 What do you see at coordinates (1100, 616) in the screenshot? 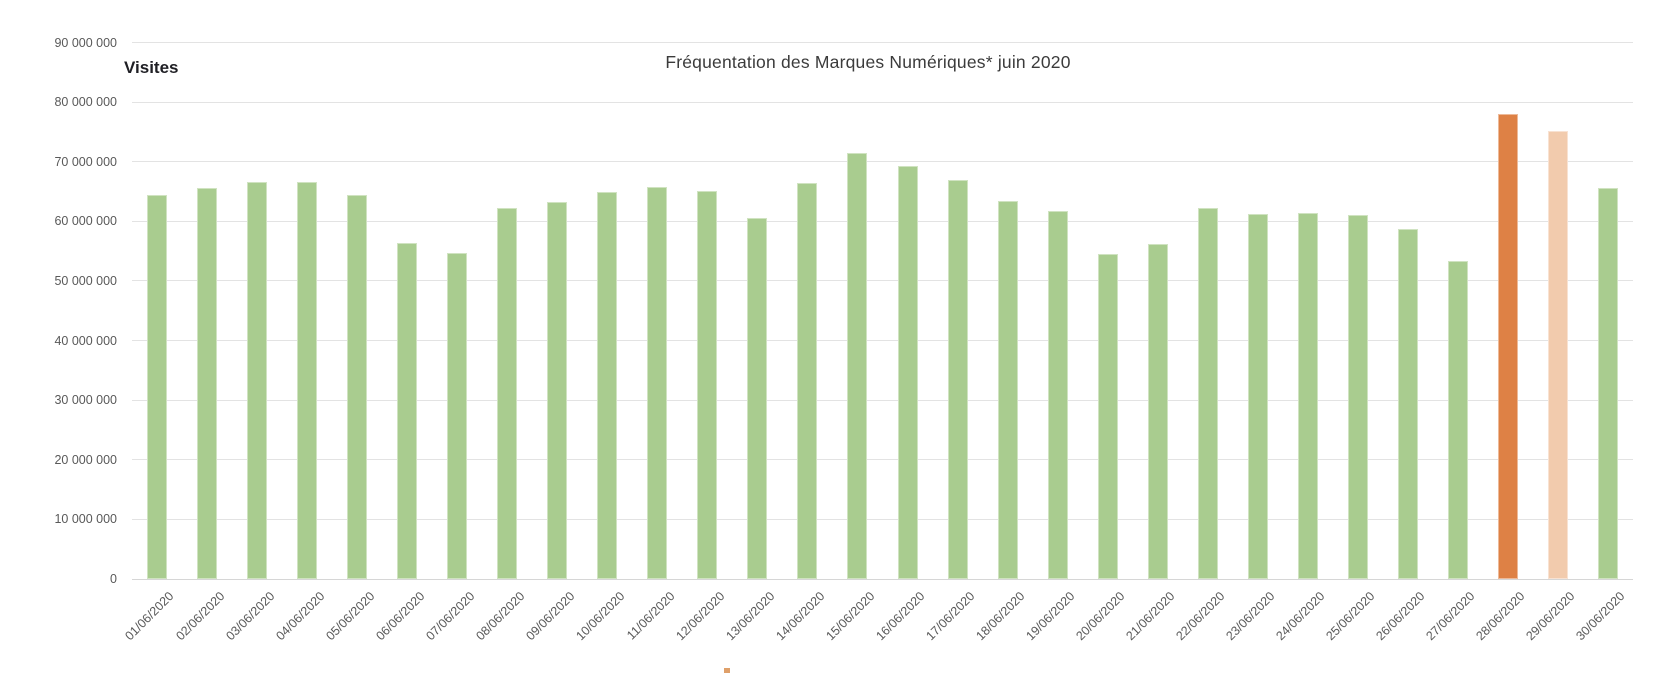
I see `x-tick-label: 20/06/2020` at bounding box center [1100, 616].